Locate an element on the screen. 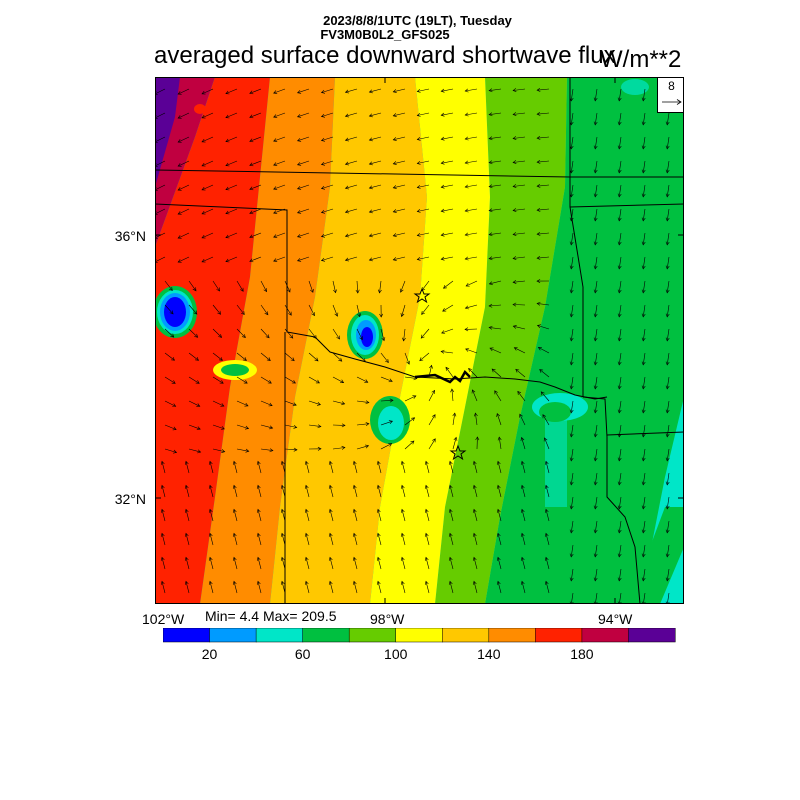 The width and height of the screenshot is (800, 800). city-star-okc is located at coordinates (422, 295).